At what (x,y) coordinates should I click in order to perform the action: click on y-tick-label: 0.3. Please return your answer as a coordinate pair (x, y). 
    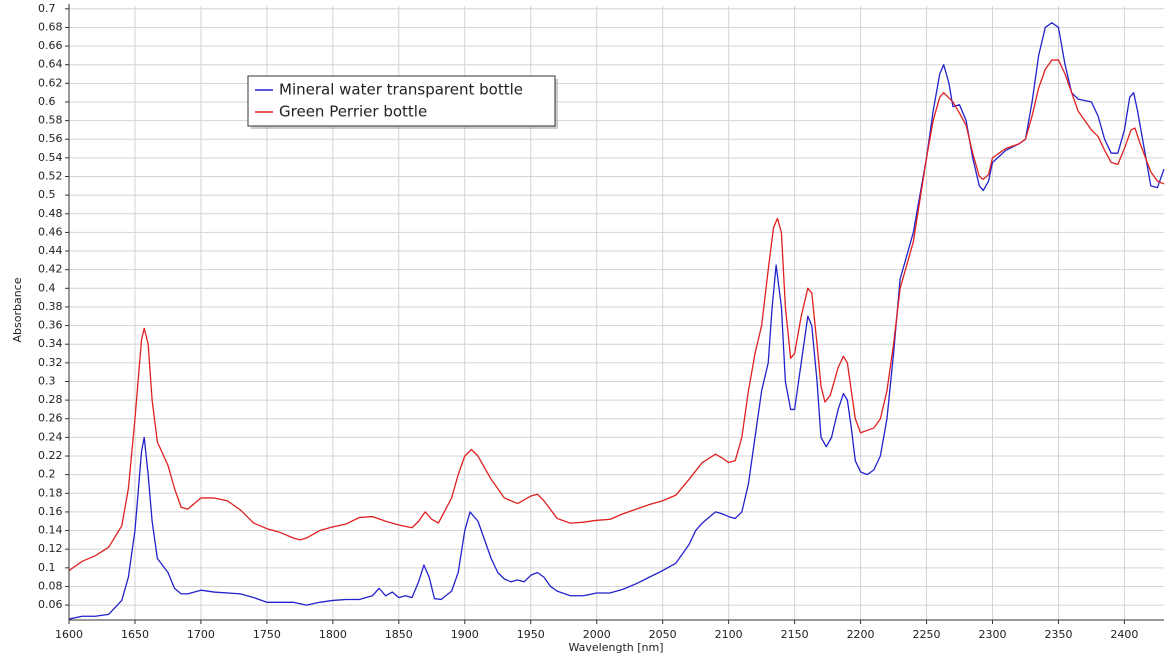
    Looking at the image, I should click on (47, 380).